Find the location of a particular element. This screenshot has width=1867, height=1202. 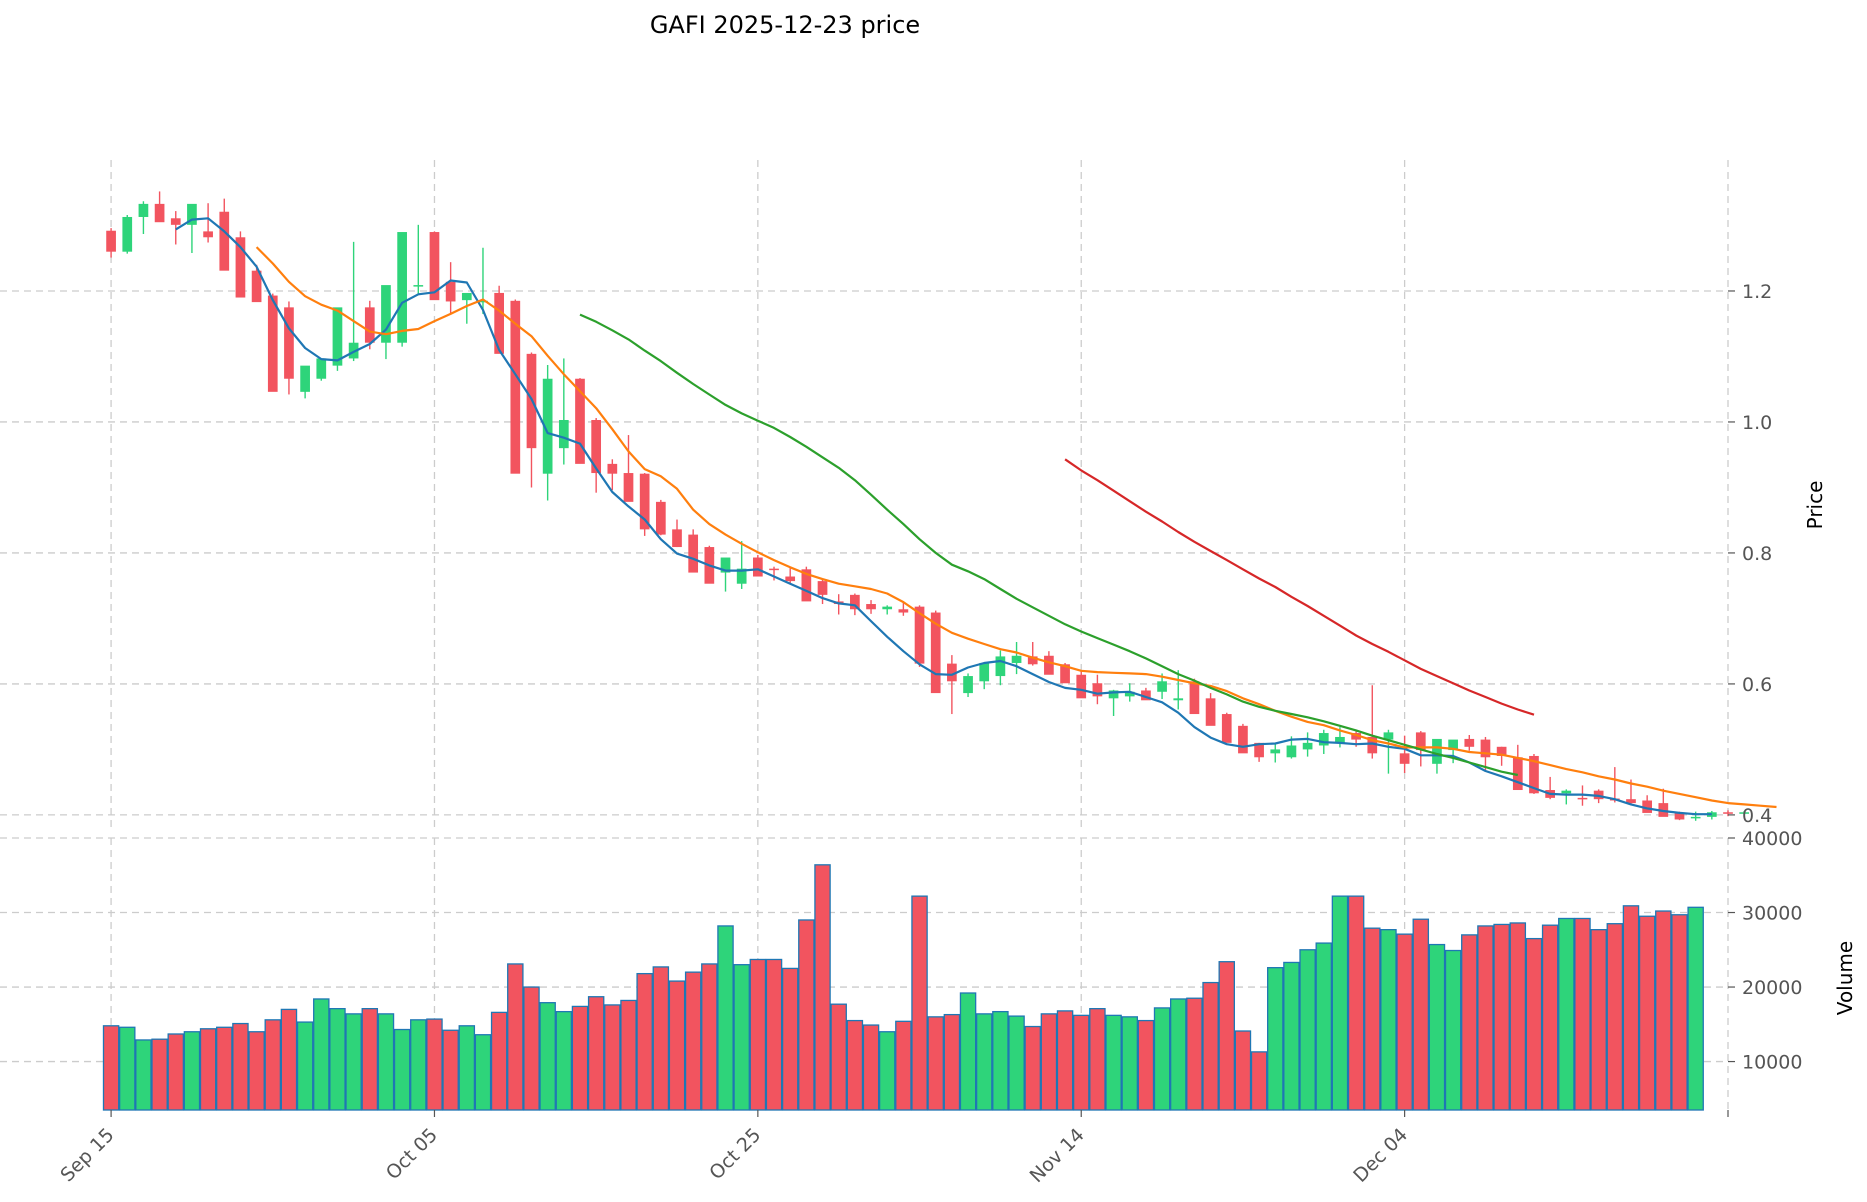

price-tick-label: 1.2 is located at coordinates (1757, 292).